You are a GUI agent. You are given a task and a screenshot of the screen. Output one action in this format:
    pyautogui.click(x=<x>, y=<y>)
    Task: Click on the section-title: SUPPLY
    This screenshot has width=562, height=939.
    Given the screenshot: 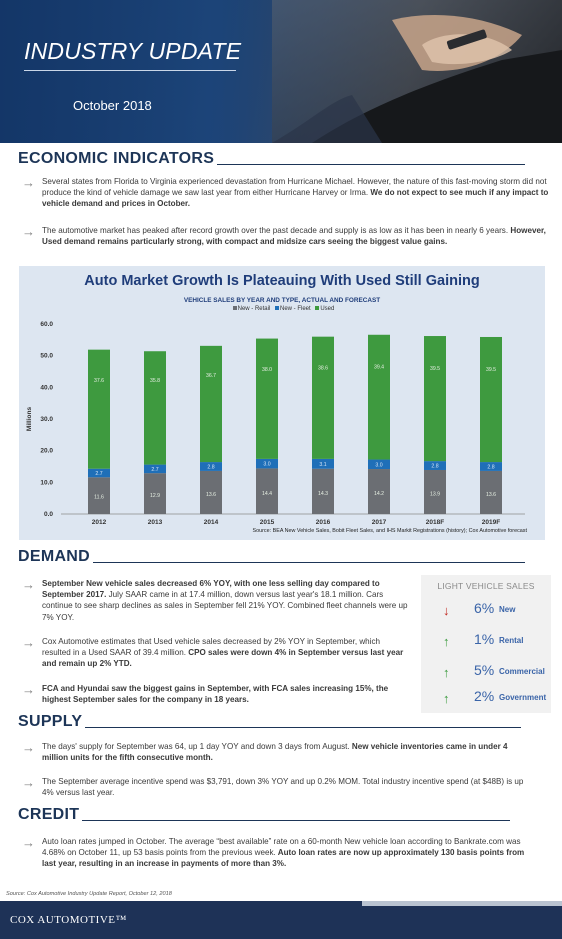 What is the action you would take?
    pyautogui.click(x=50, y=721)
    